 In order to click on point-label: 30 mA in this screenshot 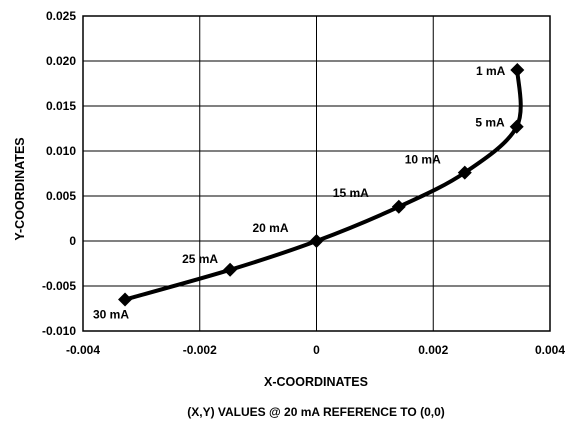, I will do `click(111, 315)`.